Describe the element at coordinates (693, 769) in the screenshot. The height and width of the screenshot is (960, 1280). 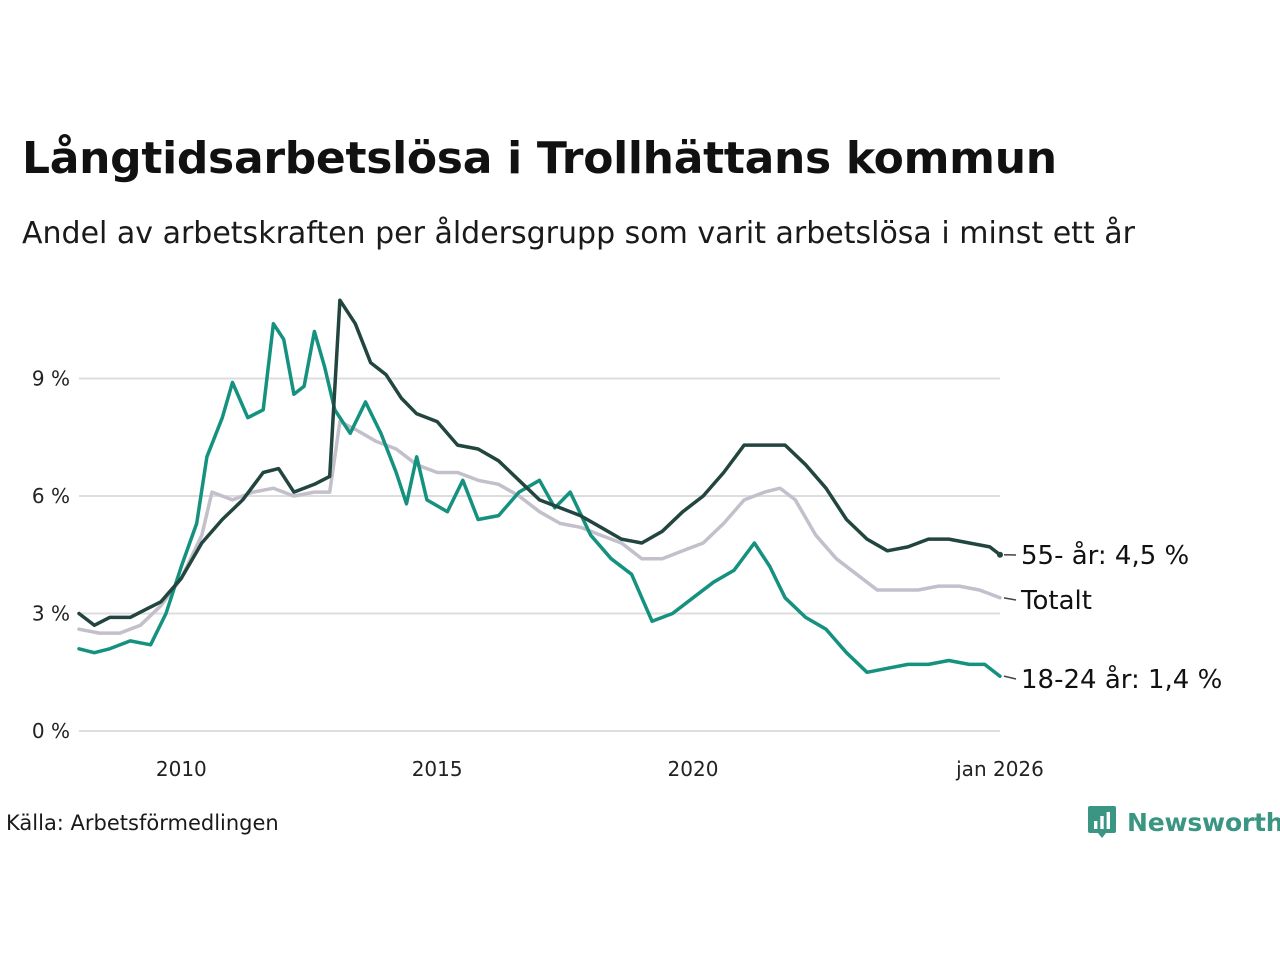
I see `x-tick-label: 2020` at that location.